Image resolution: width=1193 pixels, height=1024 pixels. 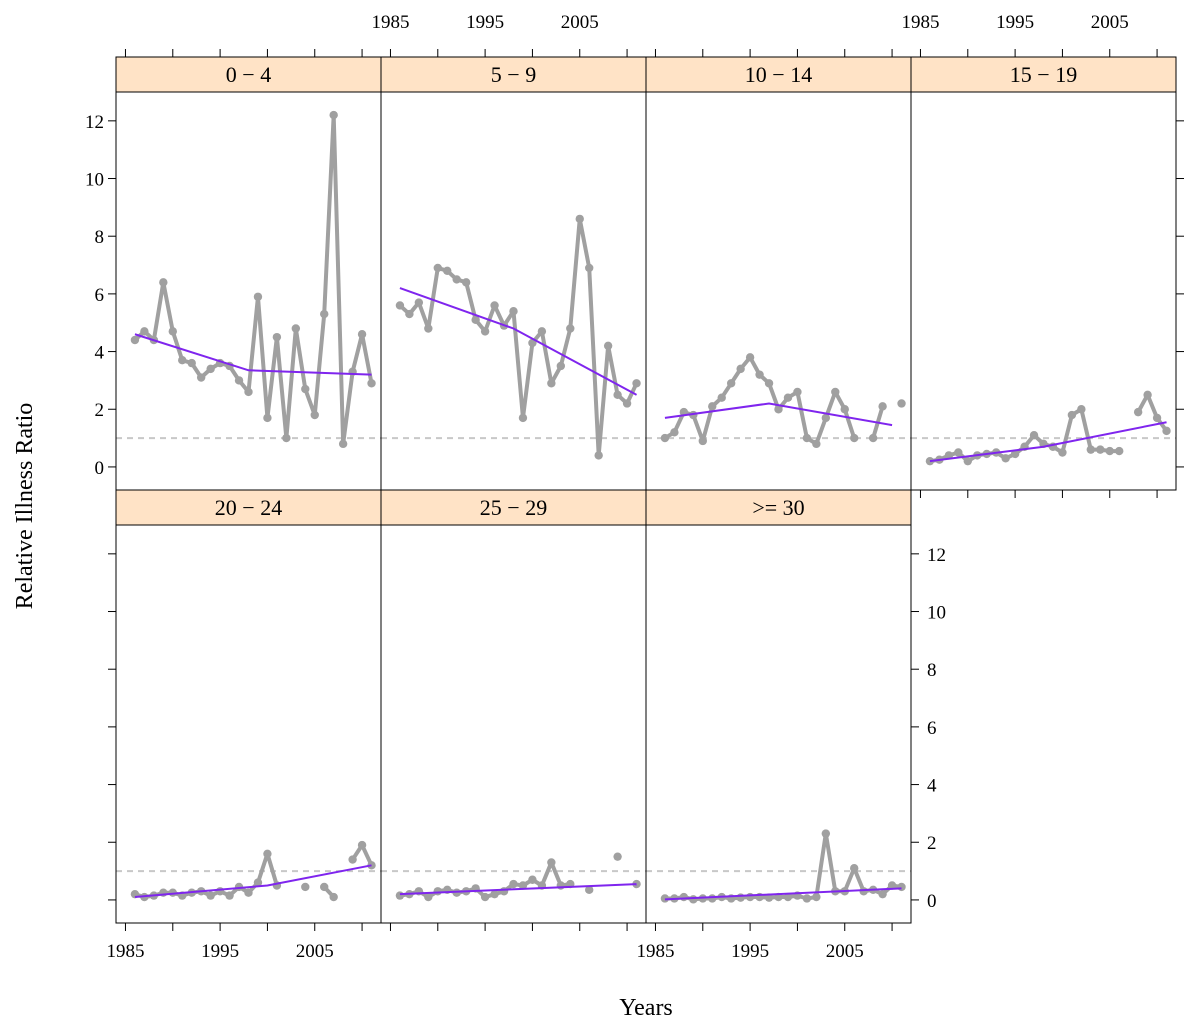 I want to click on y-tick-label: 6, so click(x=932, y=728).